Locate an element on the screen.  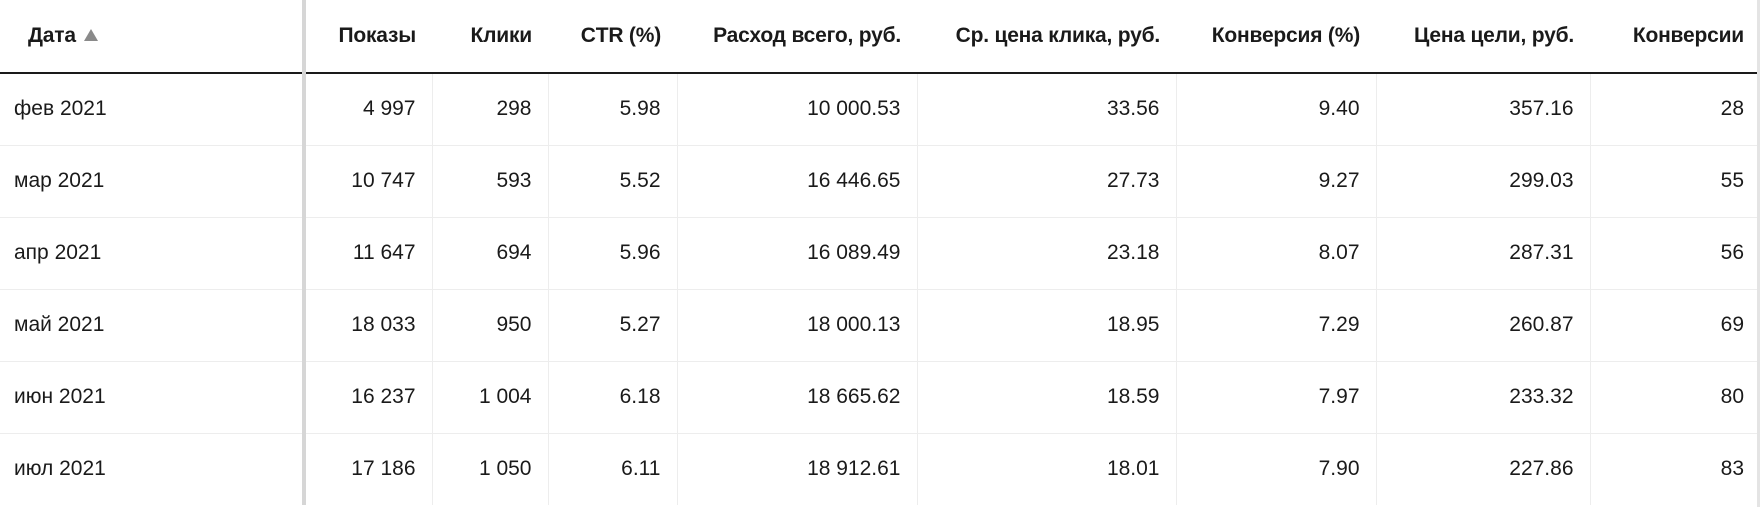
column-header-conversions: Конверсии is located at coordinates (1675, 37).